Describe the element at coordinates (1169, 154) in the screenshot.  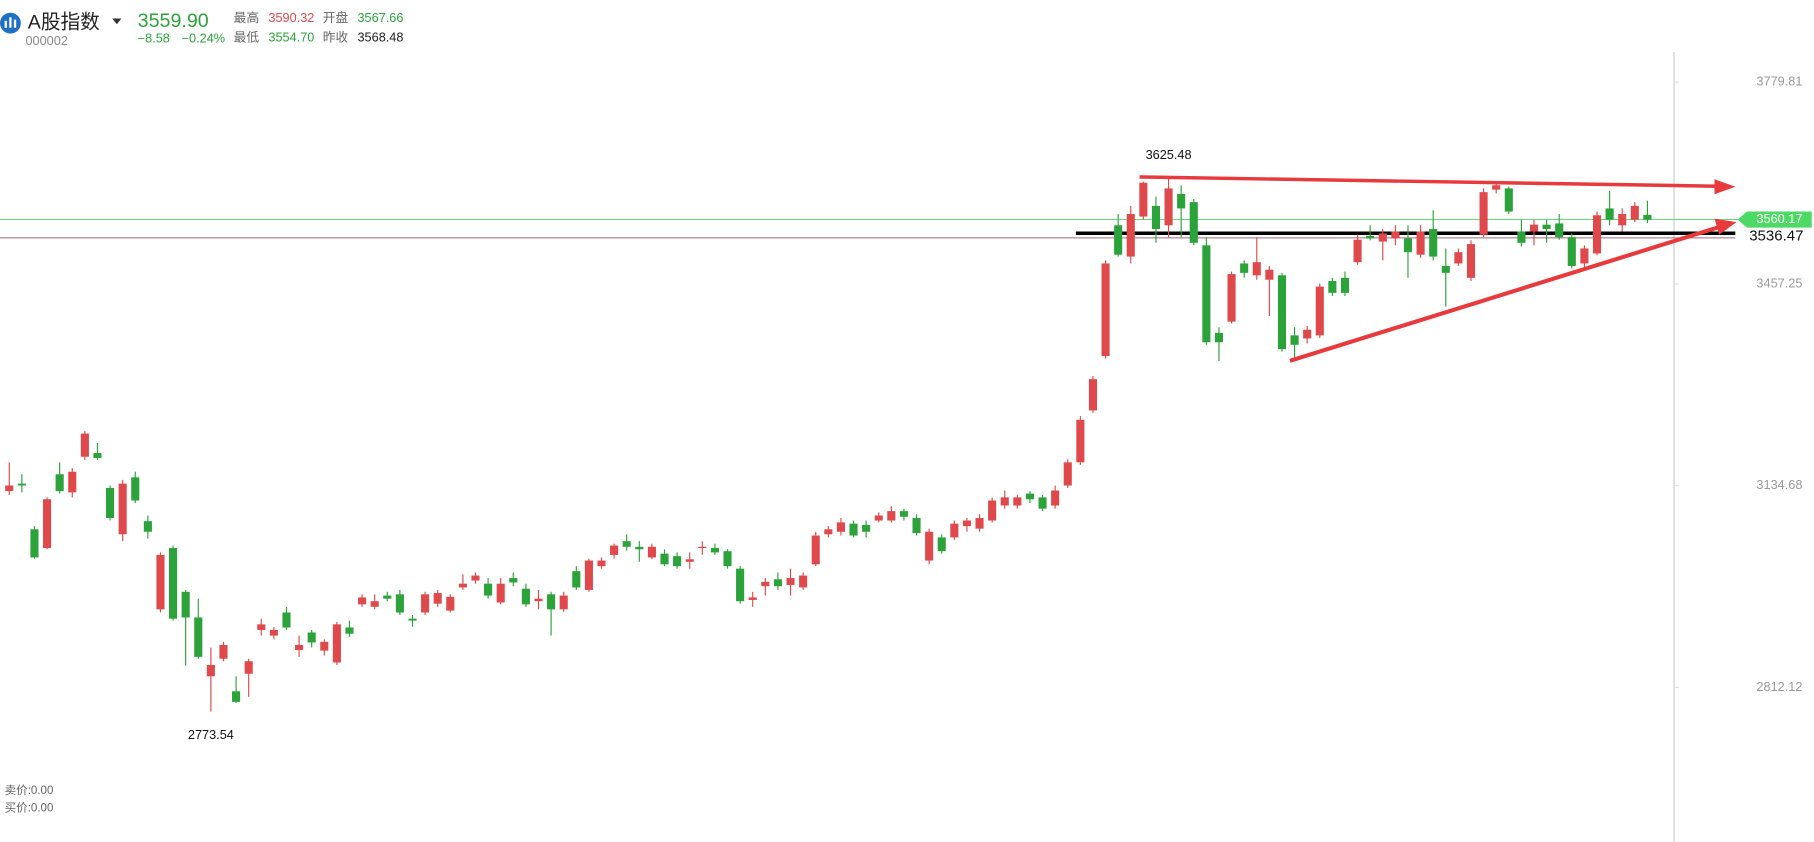
I see `max-label: 3625.48` at that location.